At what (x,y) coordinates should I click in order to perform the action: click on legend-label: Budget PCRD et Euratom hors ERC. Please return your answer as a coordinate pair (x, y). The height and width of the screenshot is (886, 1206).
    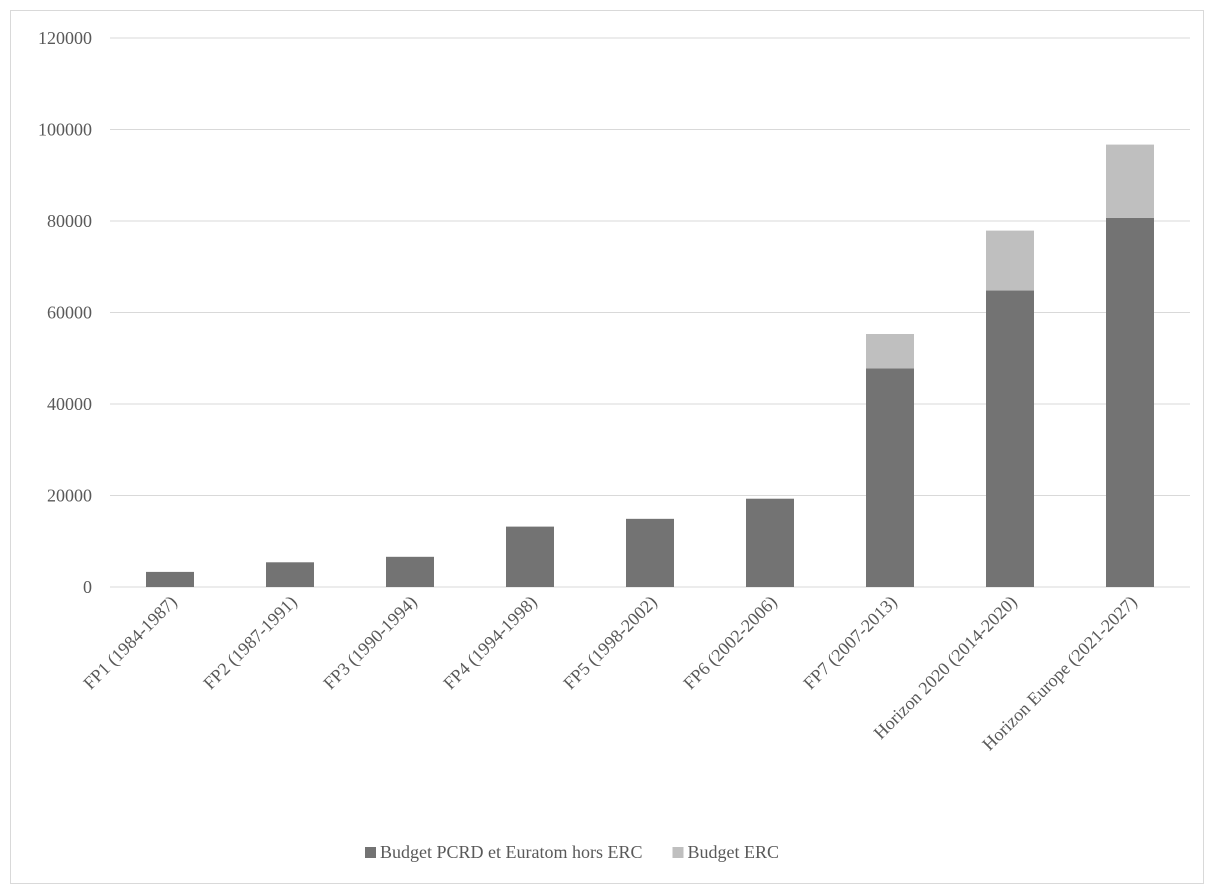
    Looking at the image, I should click on (511, 852).